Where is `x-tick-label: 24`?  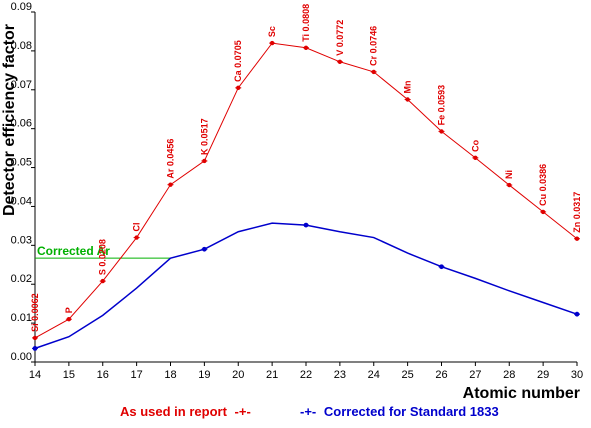
x-tick-label: 24 is located at coordinates (374, 375).